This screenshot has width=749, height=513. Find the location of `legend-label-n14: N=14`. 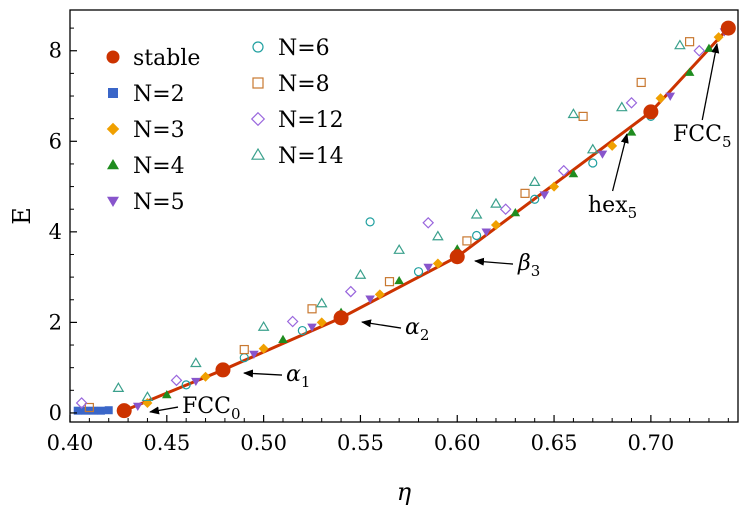

legend-label-n14: N=14 is located at coordinates (311, 156).